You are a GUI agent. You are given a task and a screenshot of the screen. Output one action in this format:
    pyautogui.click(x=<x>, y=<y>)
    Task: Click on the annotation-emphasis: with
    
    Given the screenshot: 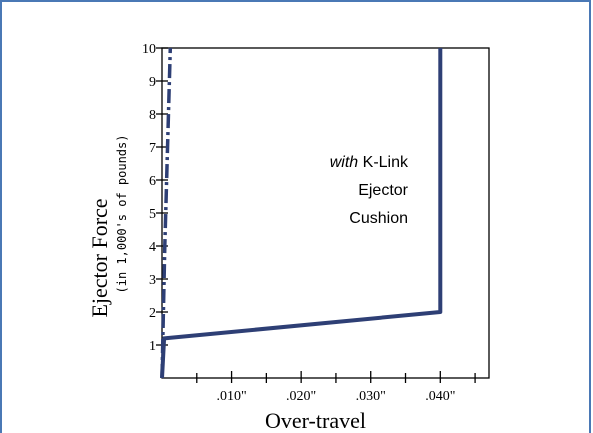 What is the action you would take?
    pyautogui.click(x=344, y=162)
    